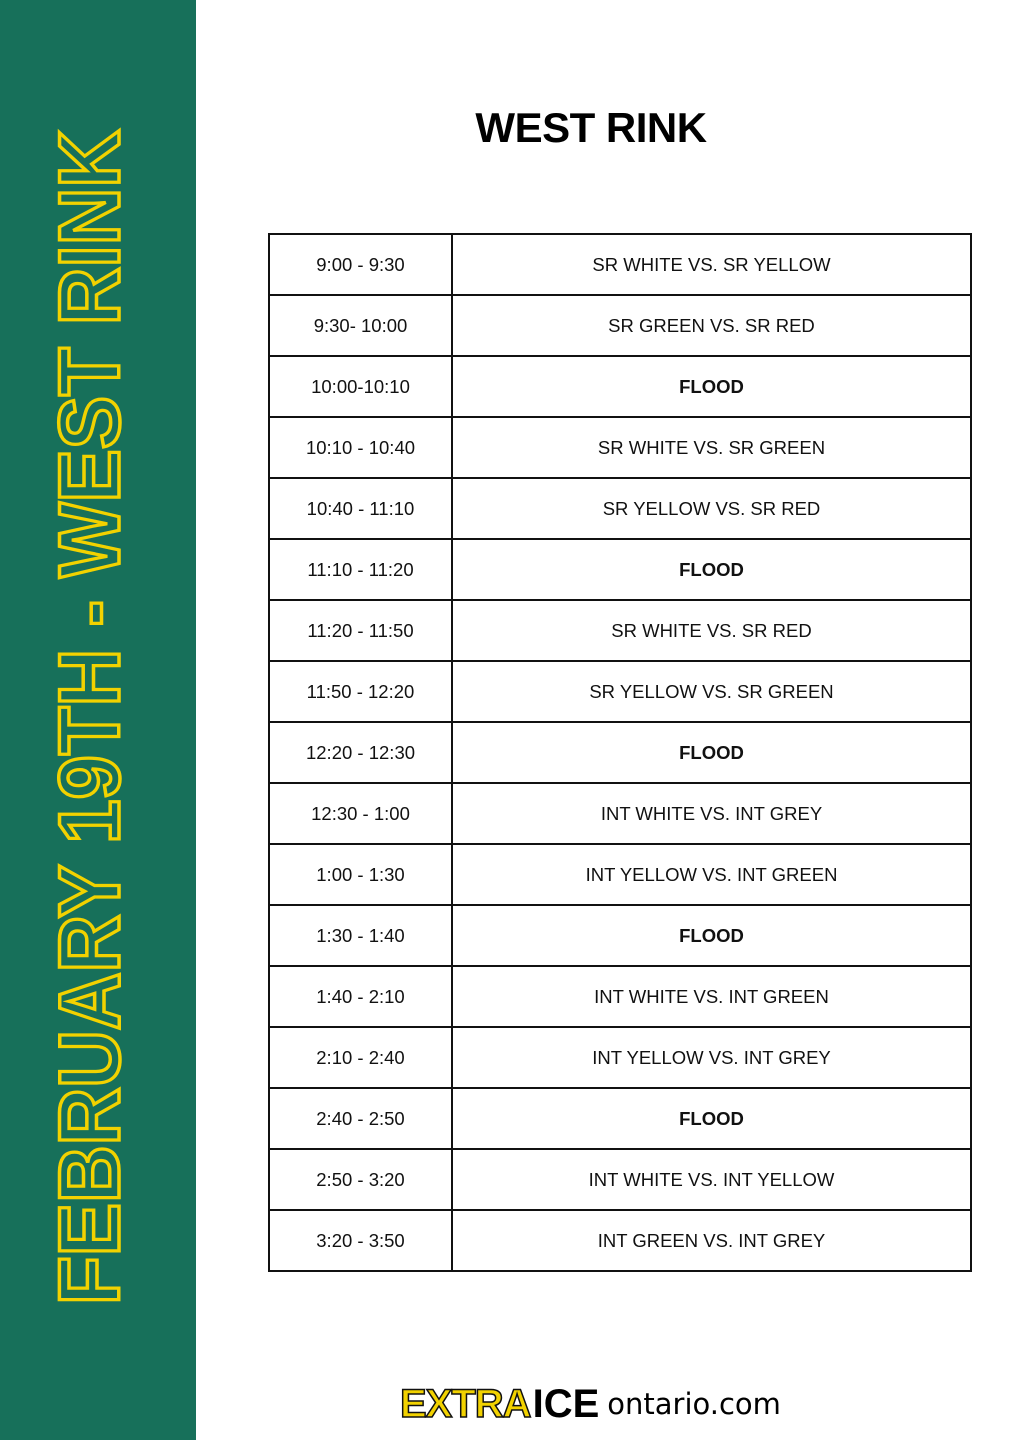  I want to click on matchup-cell: INT WHITE VS. INT GREY, so click(711, 813).